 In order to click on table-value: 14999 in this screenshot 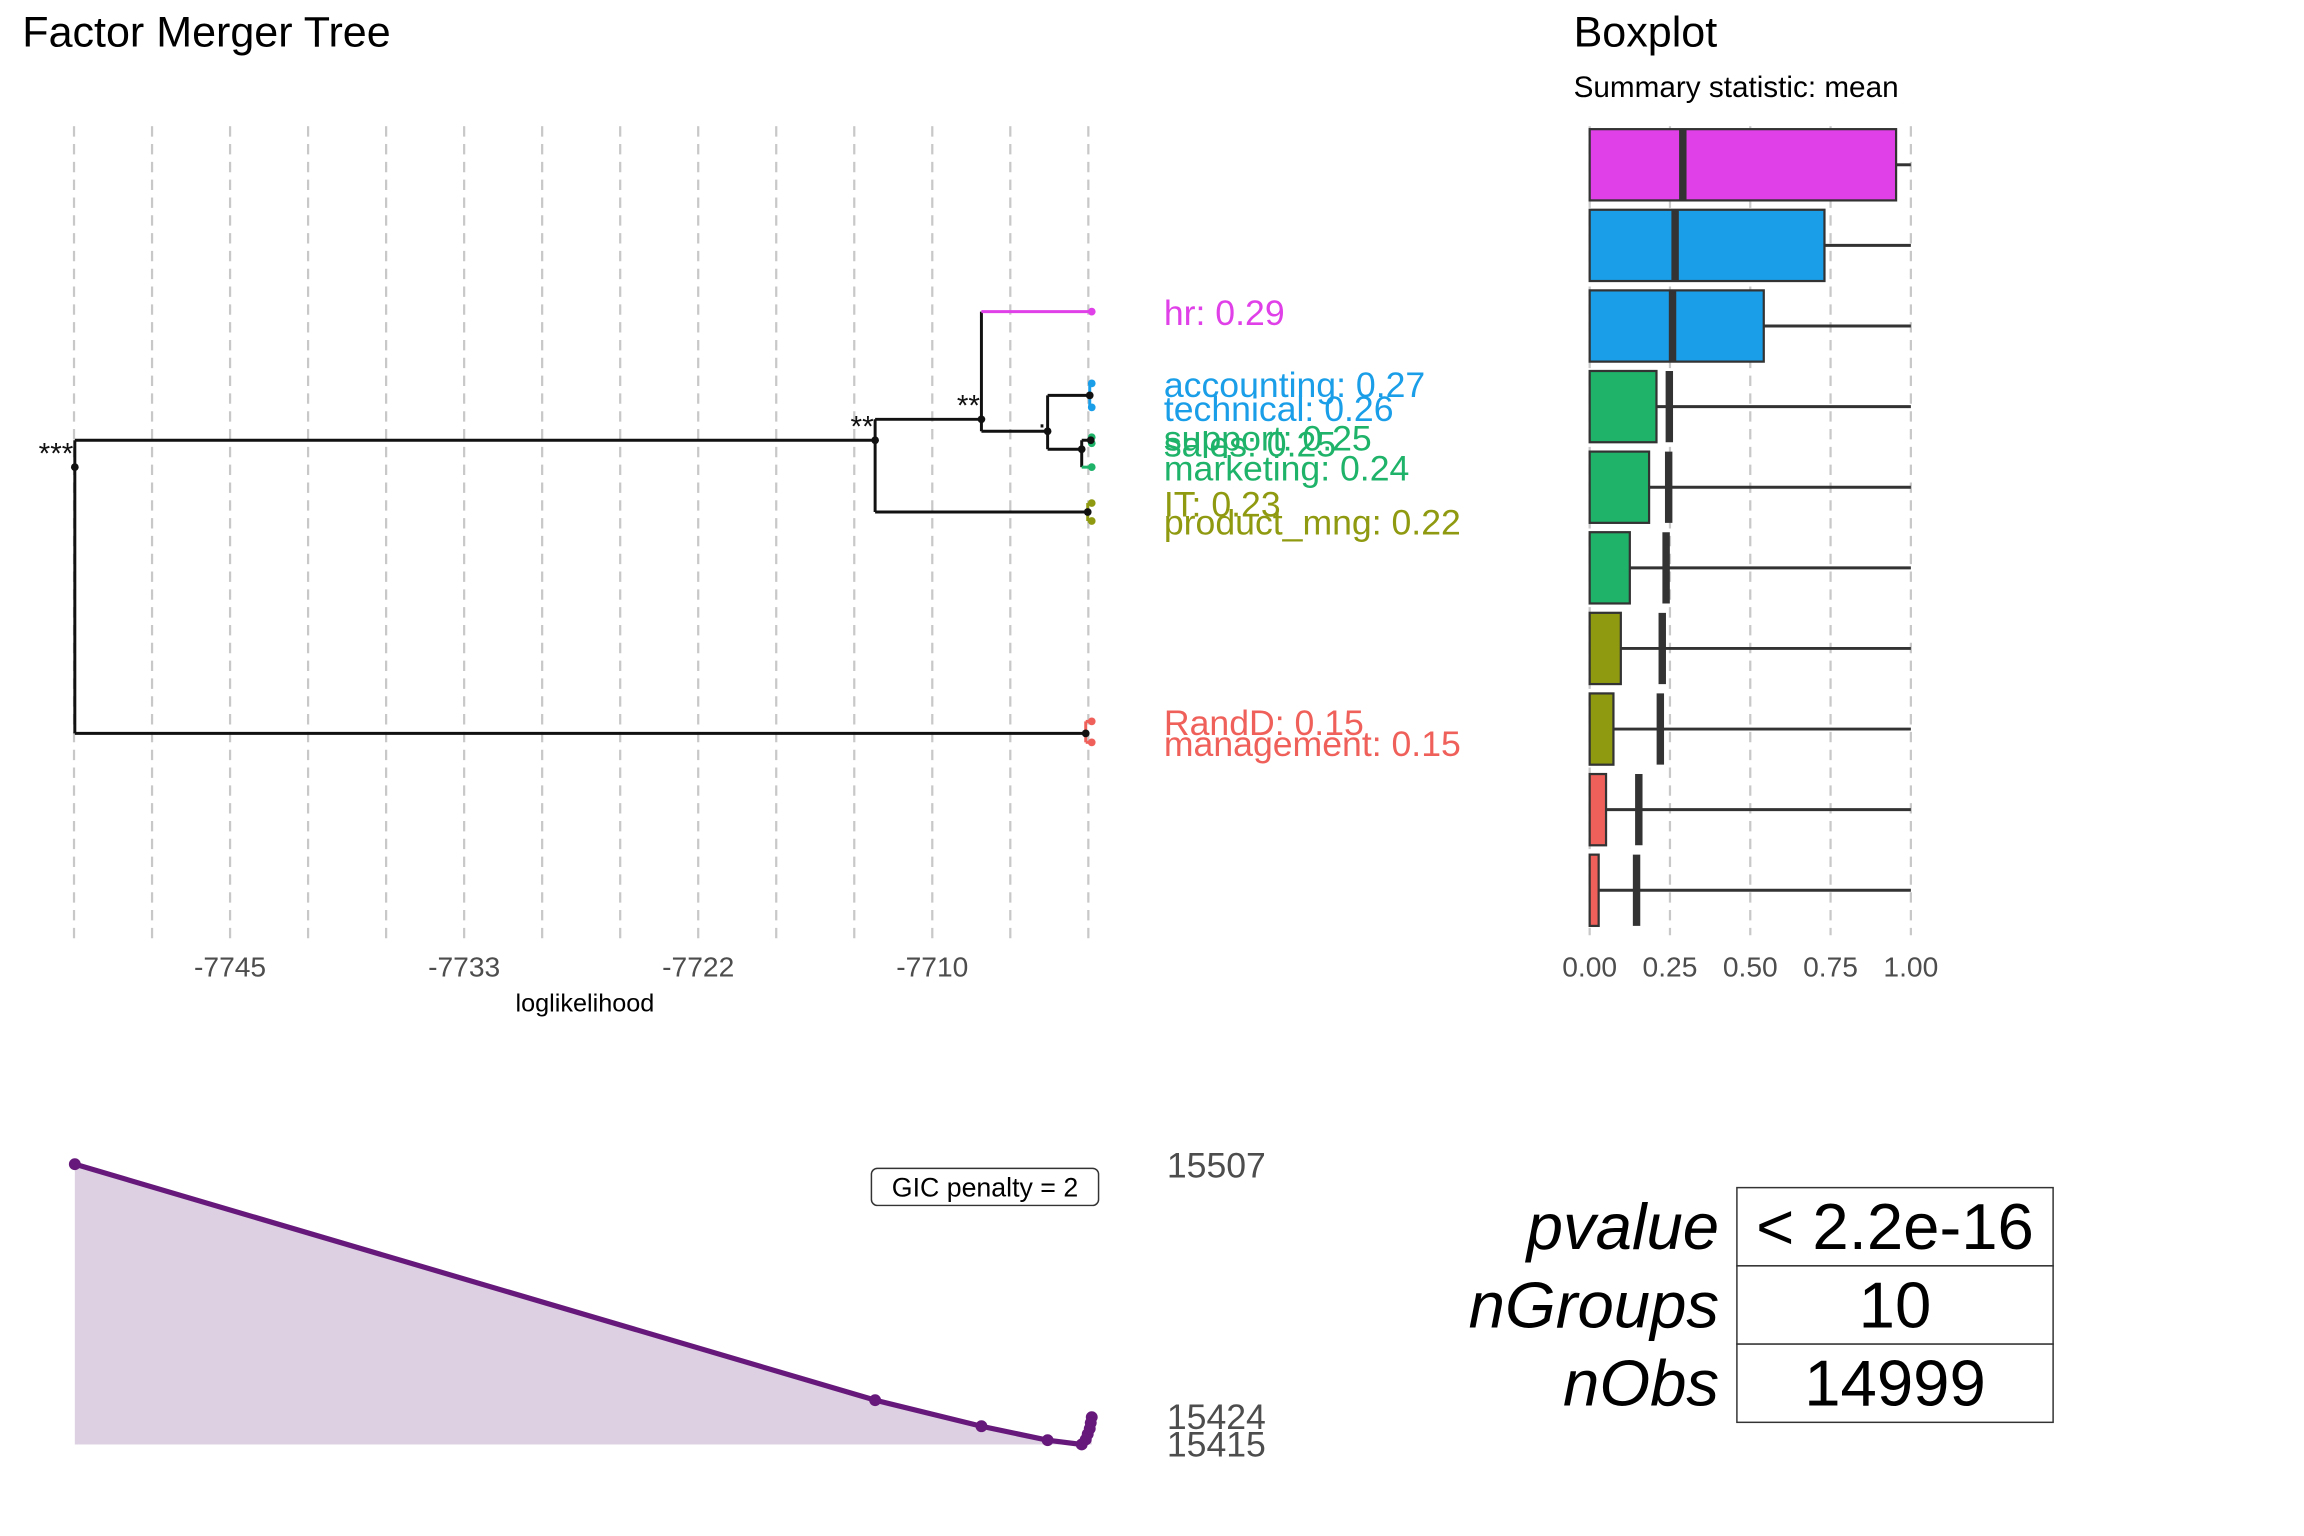, I will do `click(1895, 1383)`.